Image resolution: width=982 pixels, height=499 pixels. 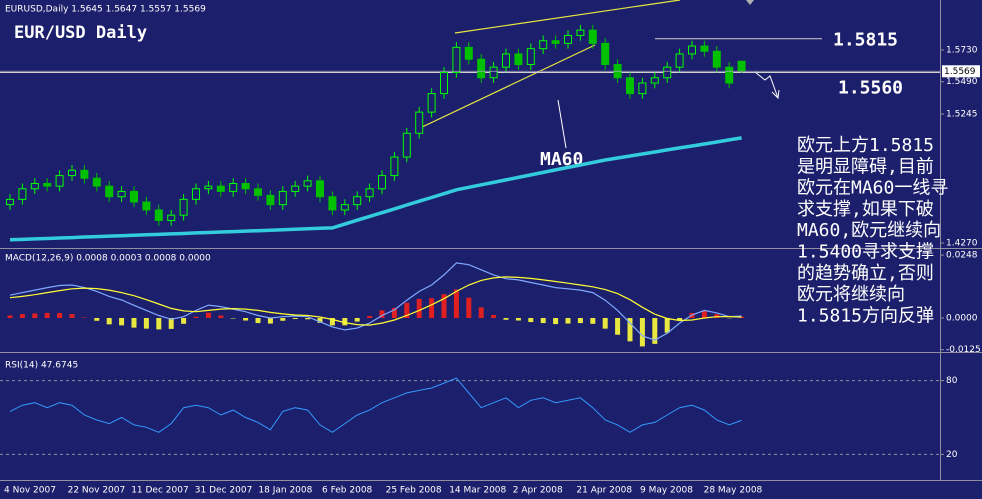 I want to click on level-label: 1.5560, so click(x=870, y=87).